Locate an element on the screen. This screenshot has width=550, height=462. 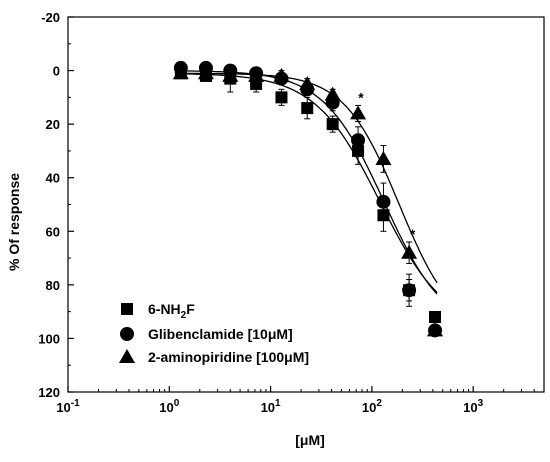
y-tick-label: 60 is located at coordinates (53, 231).